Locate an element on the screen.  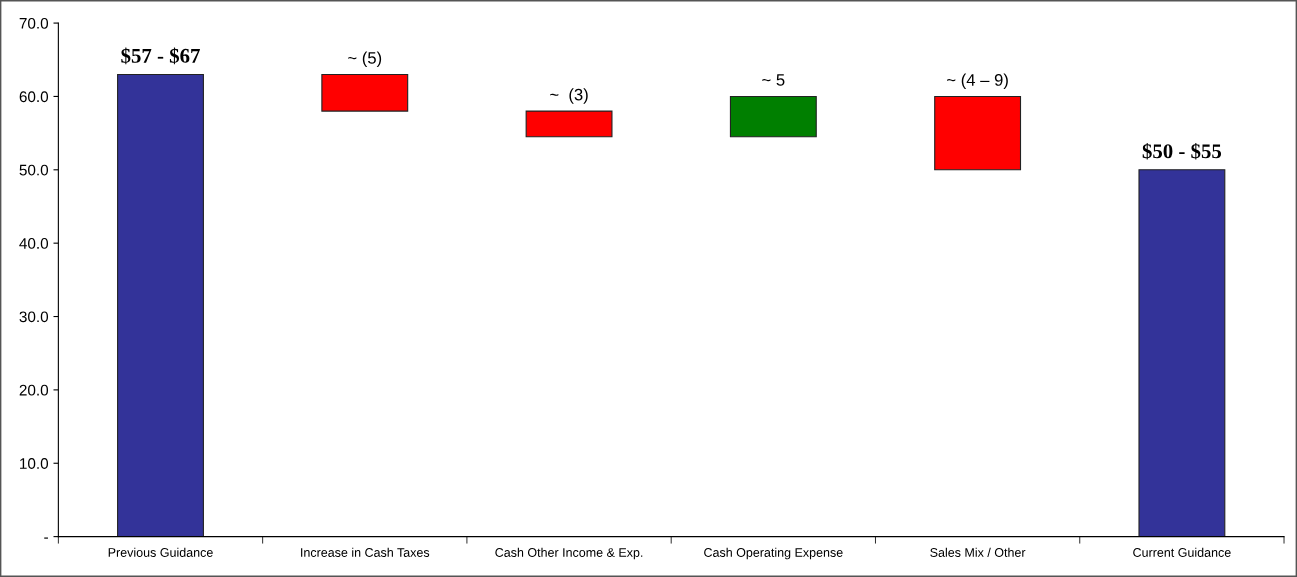
annotation: $50 - $55 is located at coordinates (1182, 151).